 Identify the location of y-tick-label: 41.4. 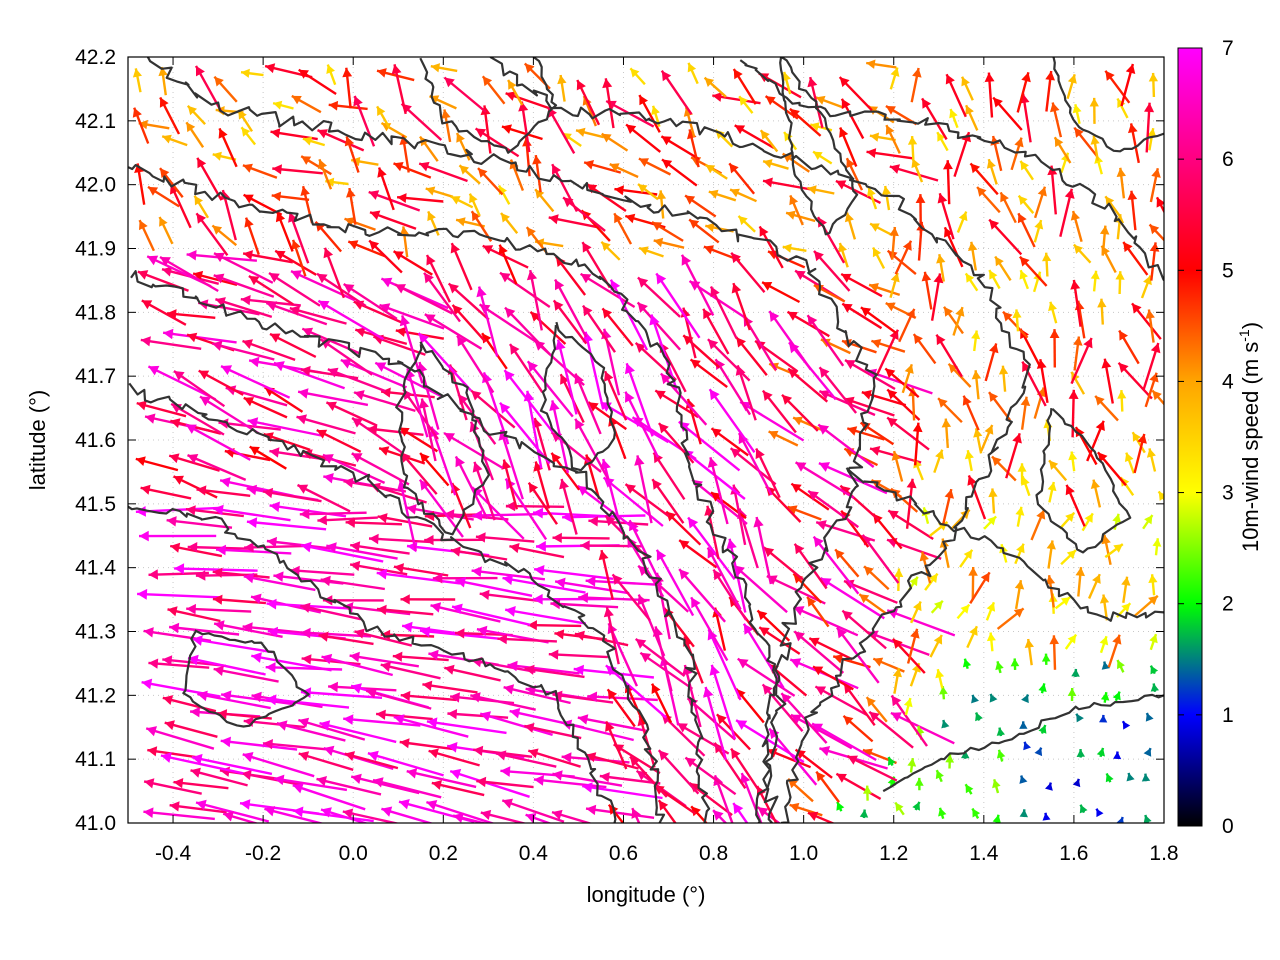
(95, 568).